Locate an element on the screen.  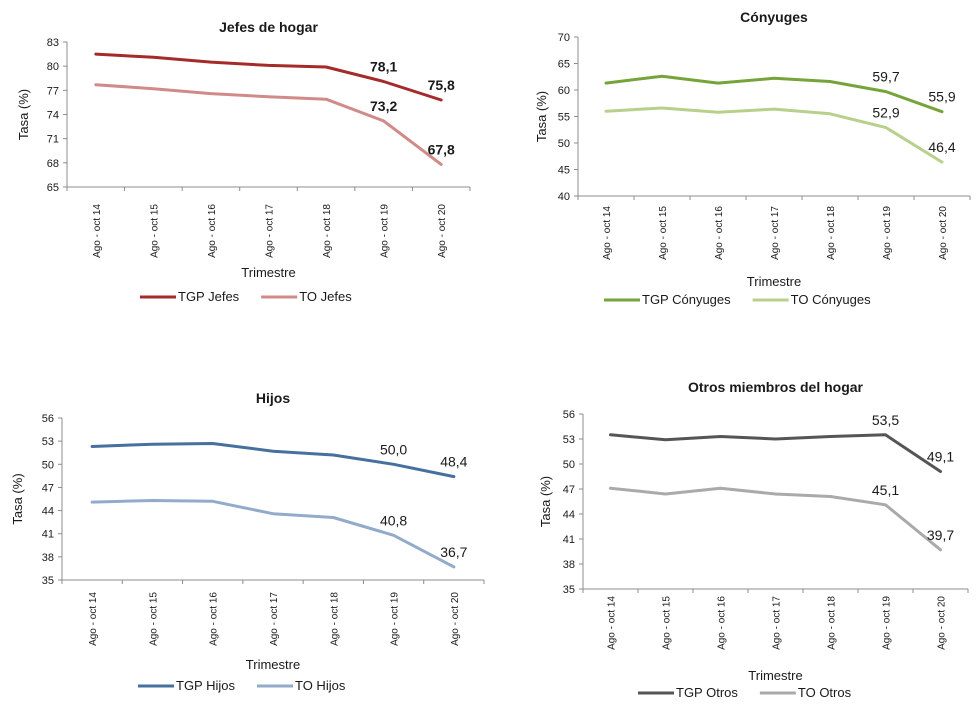
legend-label: TO Otros is located at coordinates (825, 692).